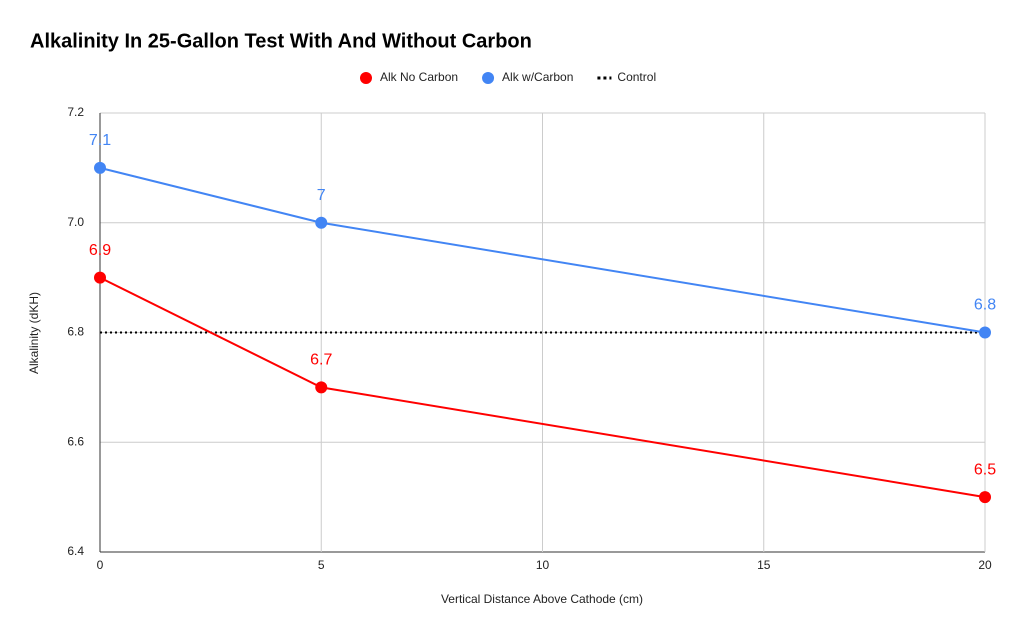 Image resolution: width=1024 pixels, height=632 pixels. What do you see at coordinates (537, 77) in the screenshot?
I see `legend-label: Alk w/Carbon` at bounding box center [537, 77].